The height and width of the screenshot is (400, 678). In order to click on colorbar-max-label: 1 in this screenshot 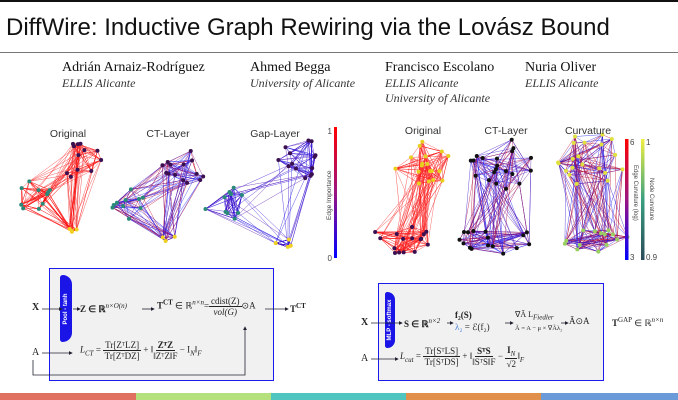, I will do `click(330, 131)`.